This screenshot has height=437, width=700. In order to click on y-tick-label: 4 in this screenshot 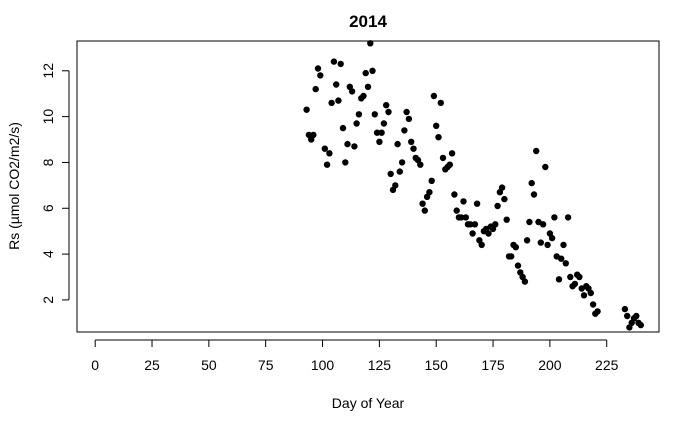, I will do `click(48, 254)`.